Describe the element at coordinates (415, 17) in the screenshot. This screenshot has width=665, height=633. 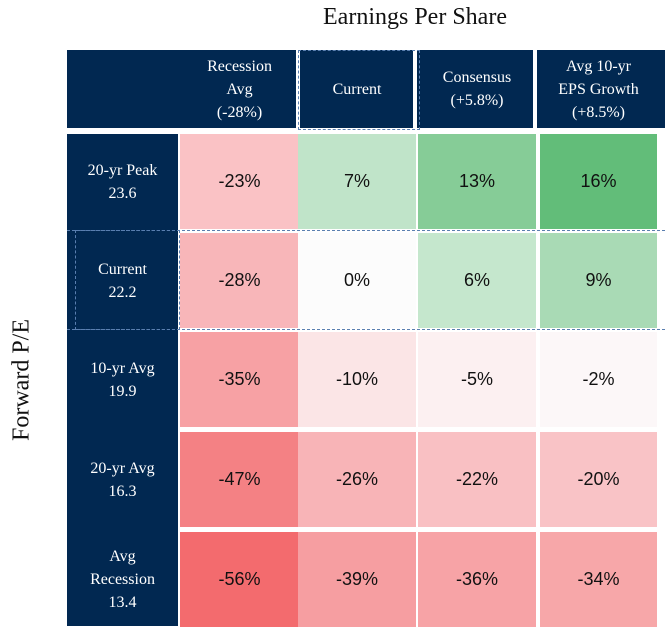
I see `chart-title: Earnings Per Share` at that location.